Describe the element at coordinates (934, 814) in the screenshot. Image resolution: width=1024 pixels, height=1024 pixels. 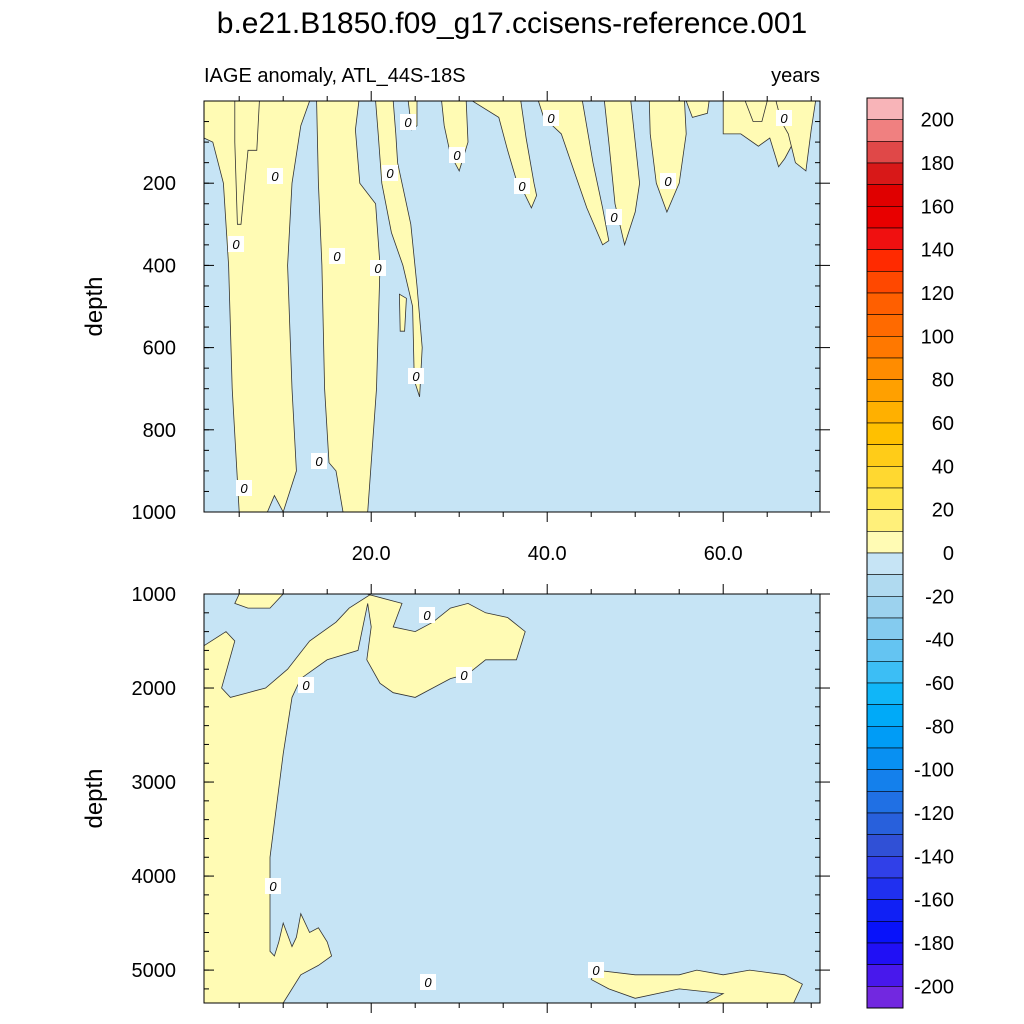
I see `colorbar-label: -120` at that location.